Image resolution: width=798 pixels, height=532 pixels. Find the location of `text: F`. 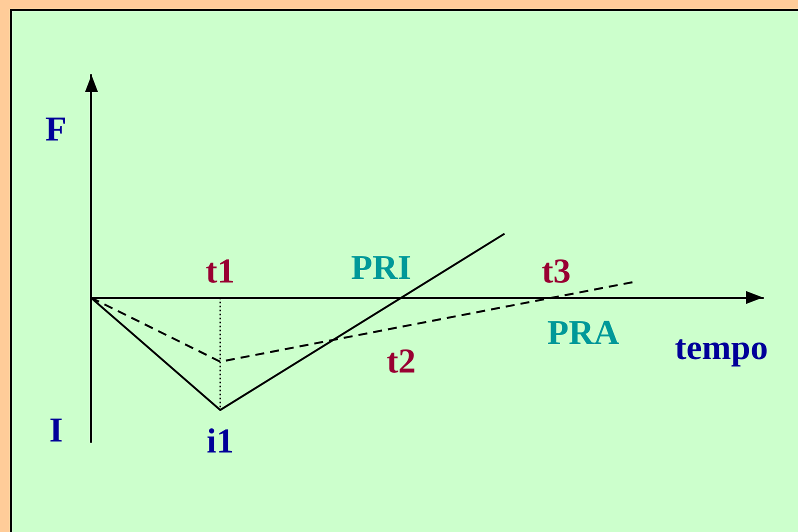

text: F is located at coordinates (56, 129).